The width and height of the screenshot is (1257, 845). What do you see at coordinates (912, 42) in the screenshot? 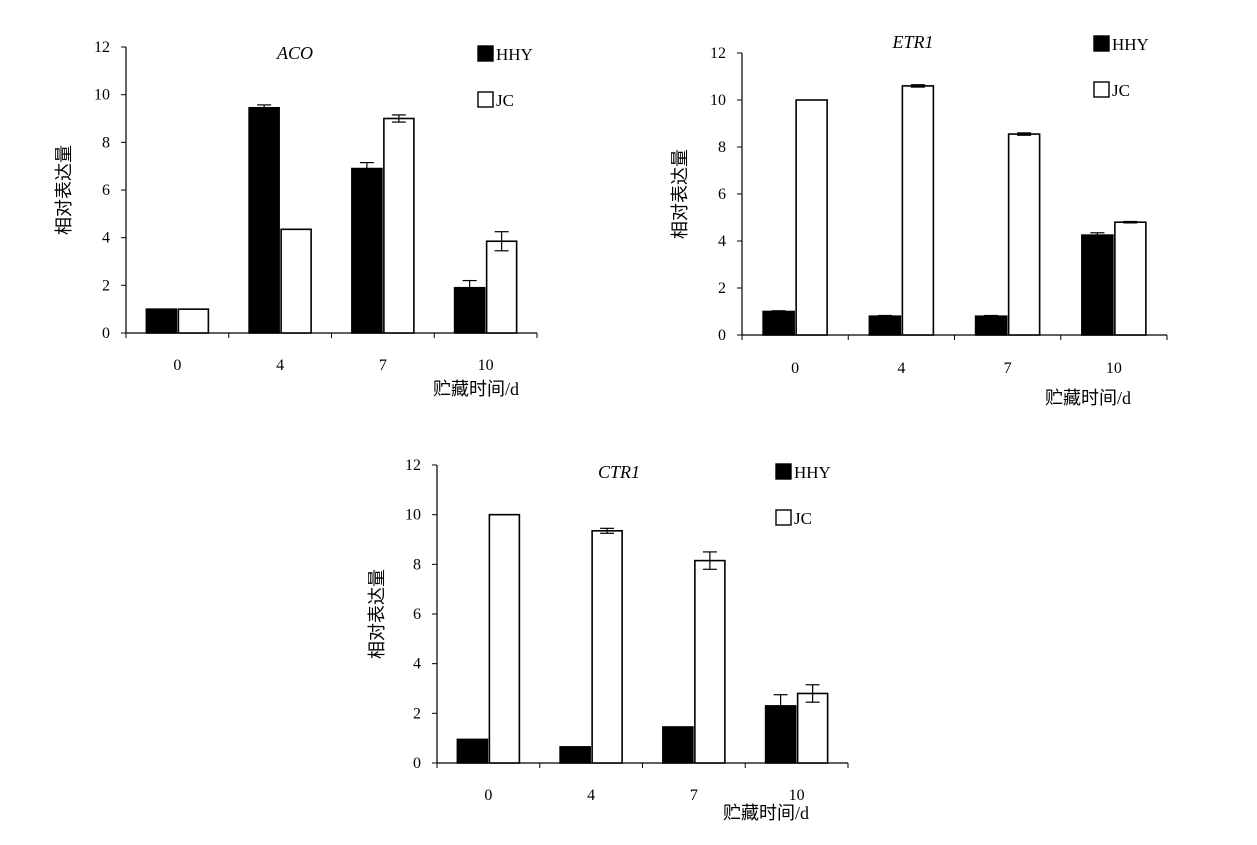
I see `chart-title: ETR1` at bounding box center [912, 42].